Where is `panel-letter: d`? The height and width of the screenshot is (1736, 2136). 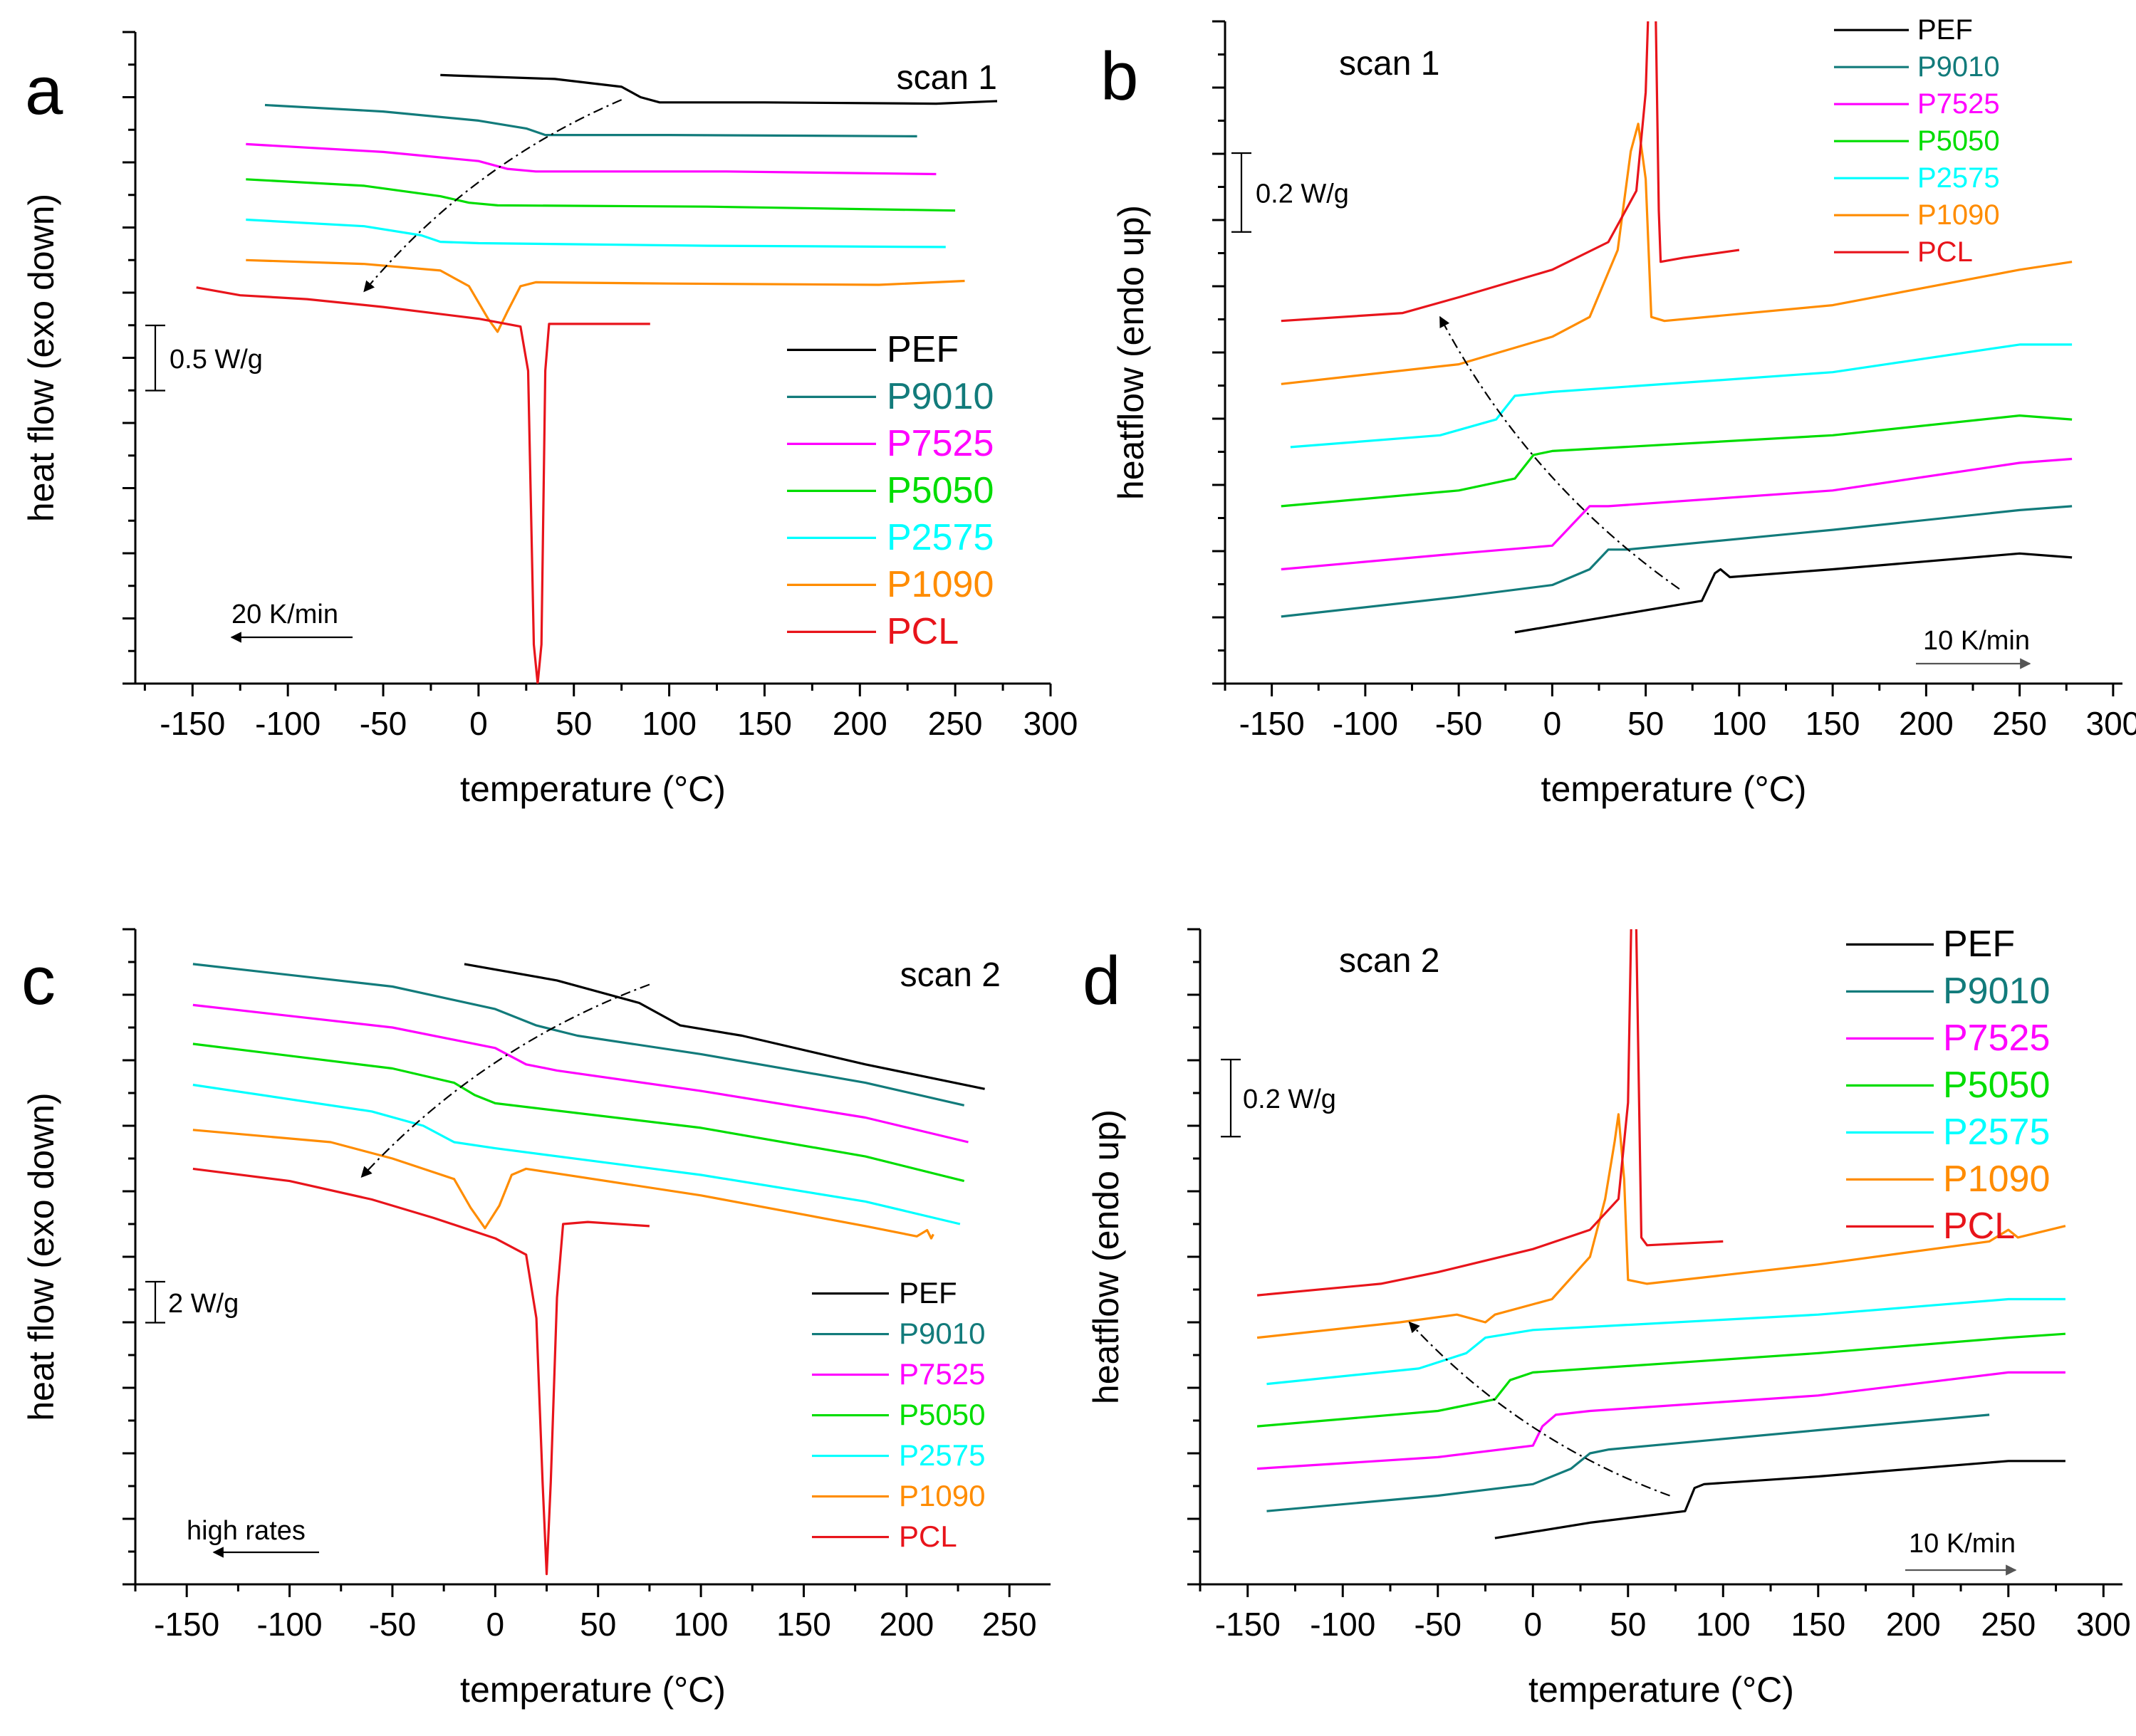
panel-letter: d is located at coordinates (1101, 981).